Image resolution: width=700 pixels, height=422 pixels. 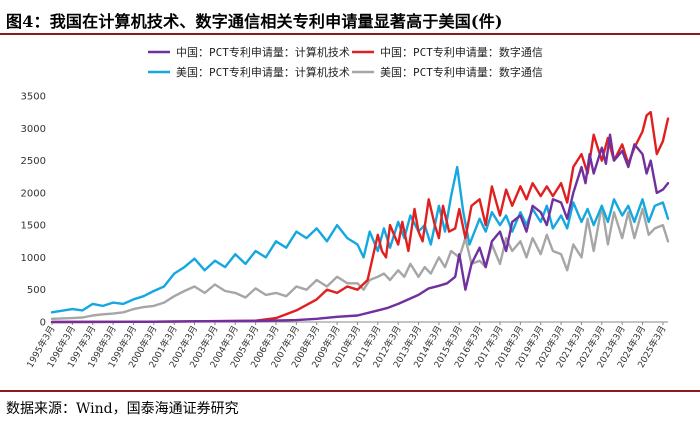 What do you see at coordinates (33, 129) in the screenshot?
I see `y-tick-label: 3000` at bounding box center [33, 129].